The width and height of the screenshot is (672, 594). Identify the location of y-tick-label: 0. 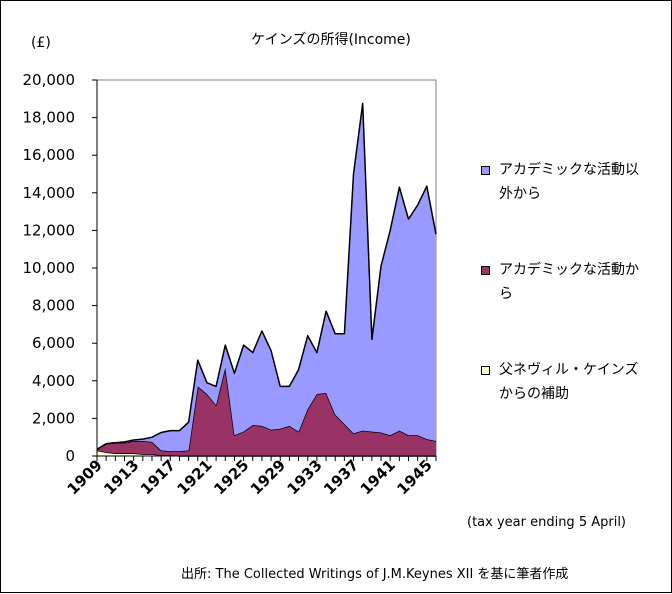
(70, 456).